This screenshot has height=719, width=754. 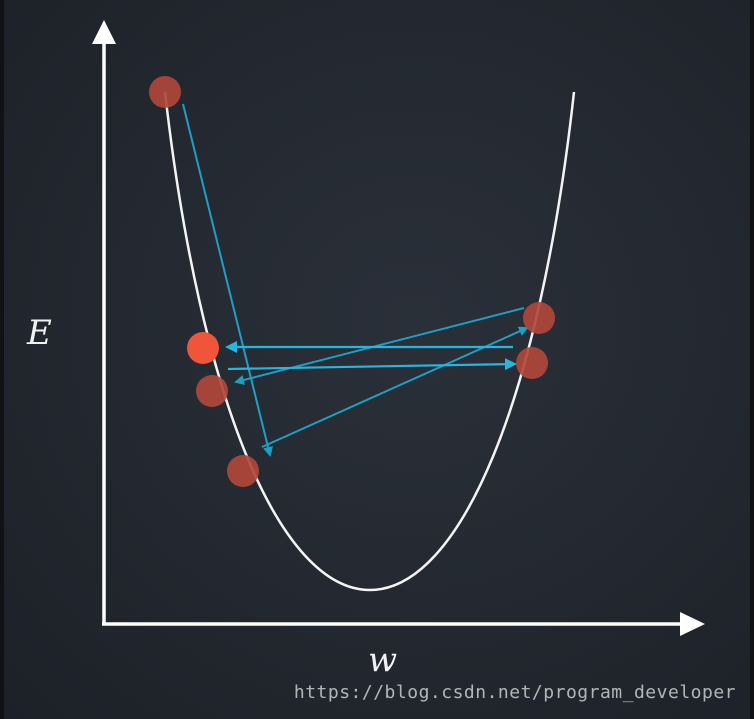 I want to click on left-border, so click(x=2, y=359).